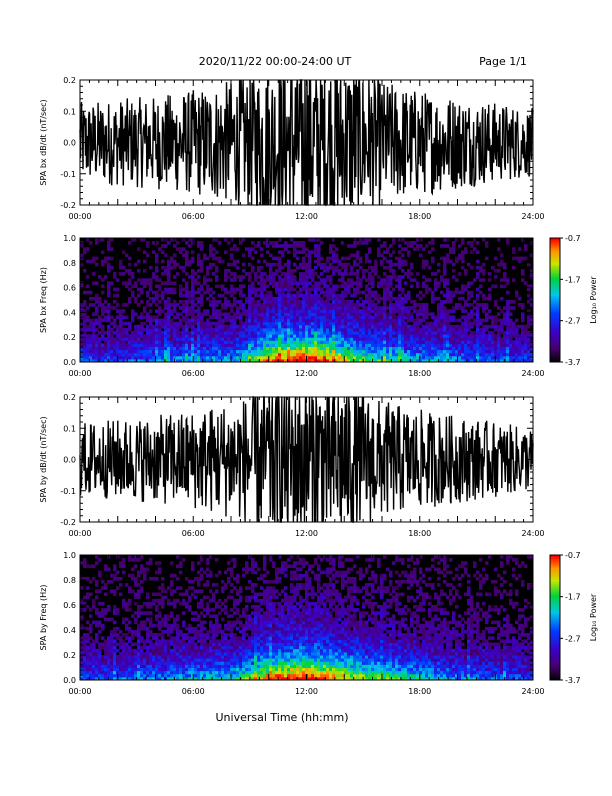 The image size is (612, 796). What do you see at coordinates (43, 300) in the screenshot?
I see `y-axis-label: SPA bx Freq (Hz)` at bounding box center [43, 300].